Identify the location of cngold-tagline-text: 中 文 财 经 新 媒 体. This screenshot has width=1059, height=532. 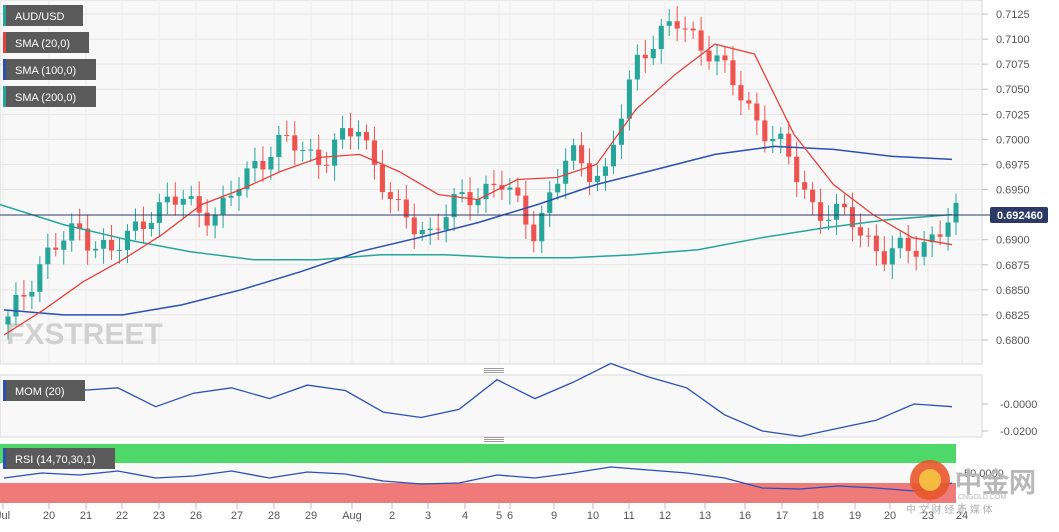
(949, 509).